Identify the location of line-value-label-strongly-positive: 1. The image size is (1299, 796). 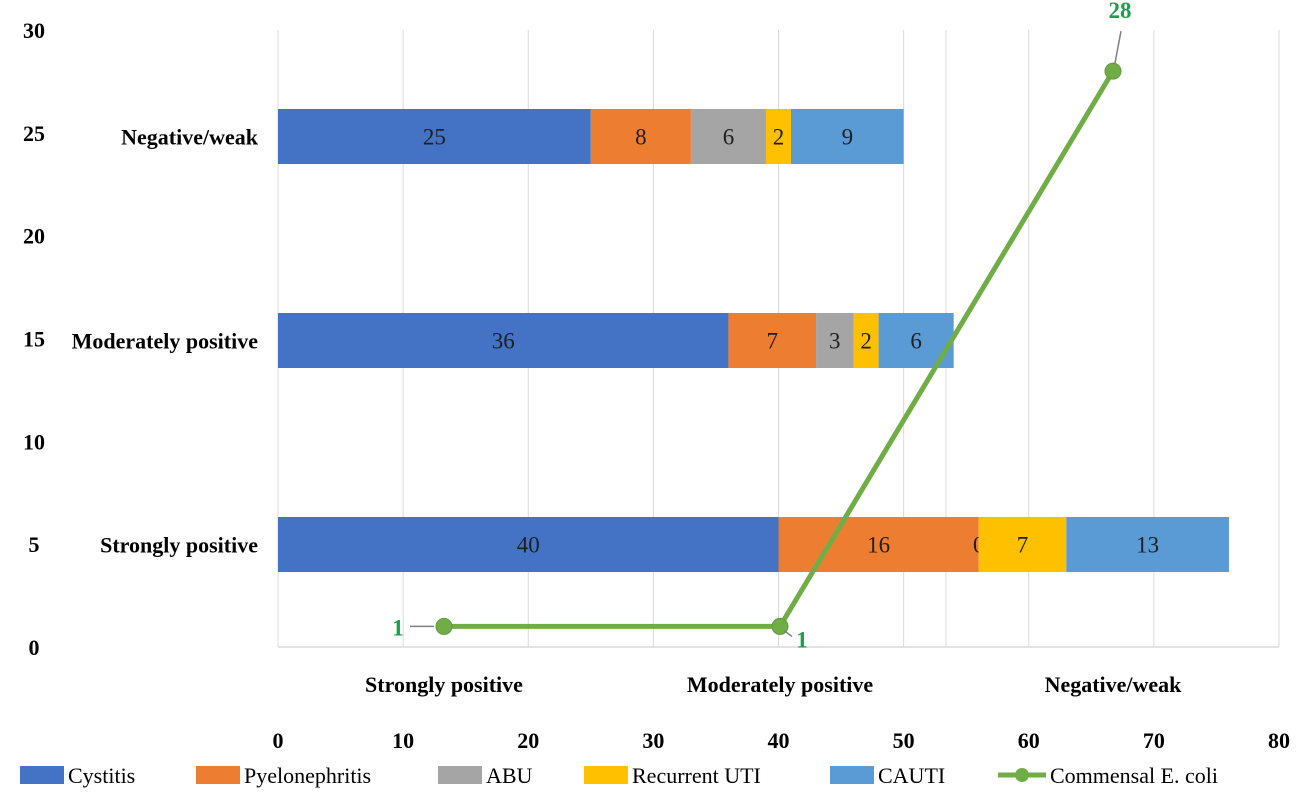
(398, 627).